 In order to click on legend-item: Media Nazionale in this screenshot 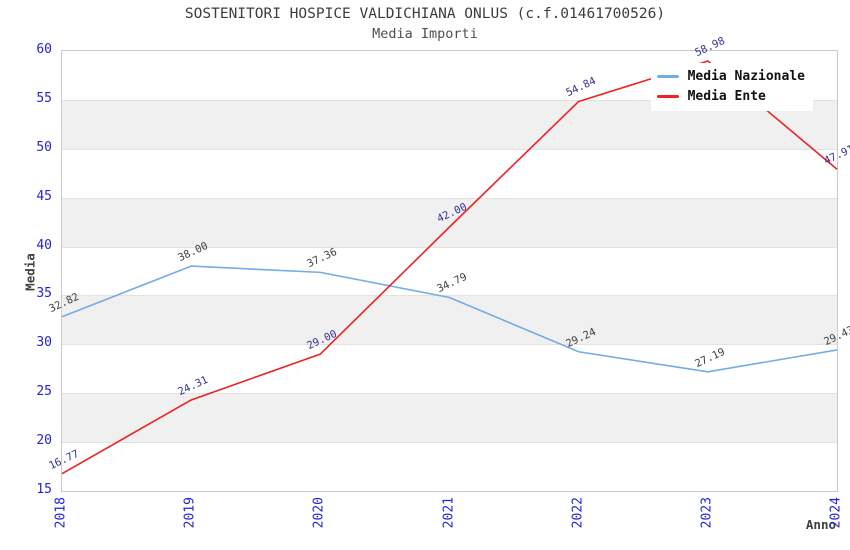, I will do `click(730, 76)`.